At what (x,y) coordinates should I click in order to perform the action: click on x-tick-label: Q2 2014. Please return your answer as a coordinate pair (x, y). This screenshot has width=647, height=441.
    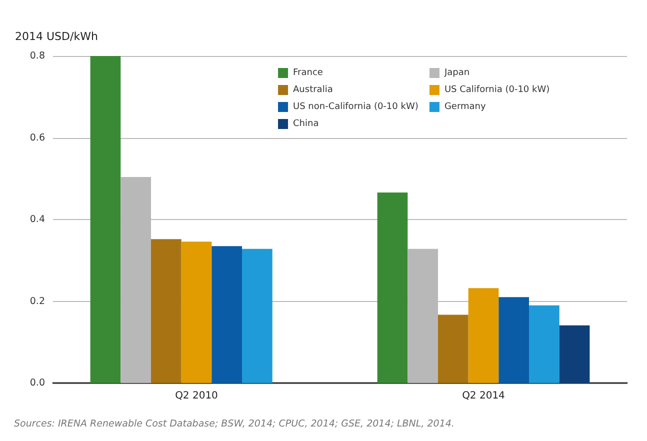
    Looking at the image, I should click on (483, 396).